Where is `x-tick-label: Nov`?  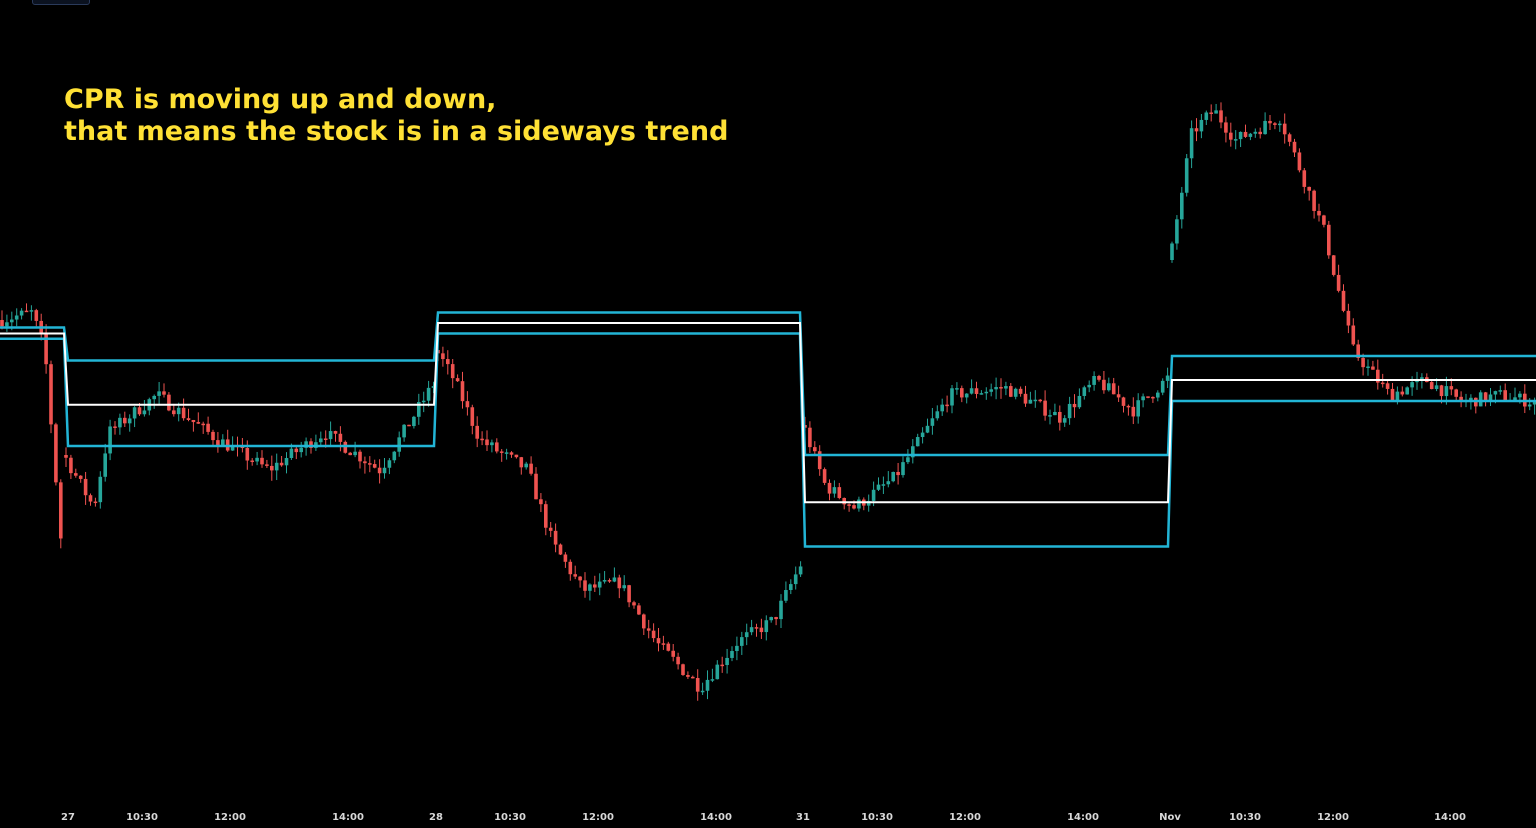
x-tick-label: Nov is located at coordinates (1170, 817).